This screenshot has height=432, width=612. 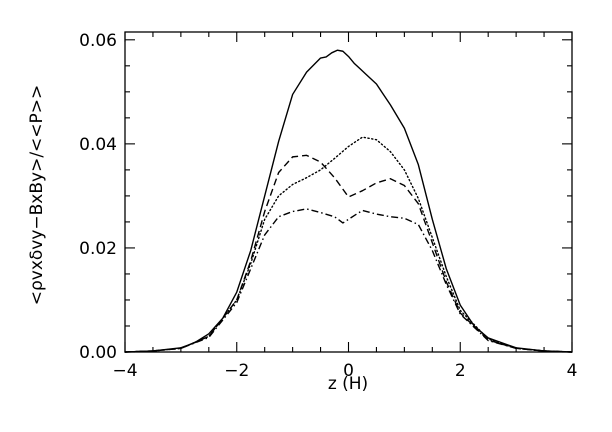 What do you see at coordinates (236, 371) in the screenshot?
I see `x-tick-label: −2` at bounding box center [236, 371].